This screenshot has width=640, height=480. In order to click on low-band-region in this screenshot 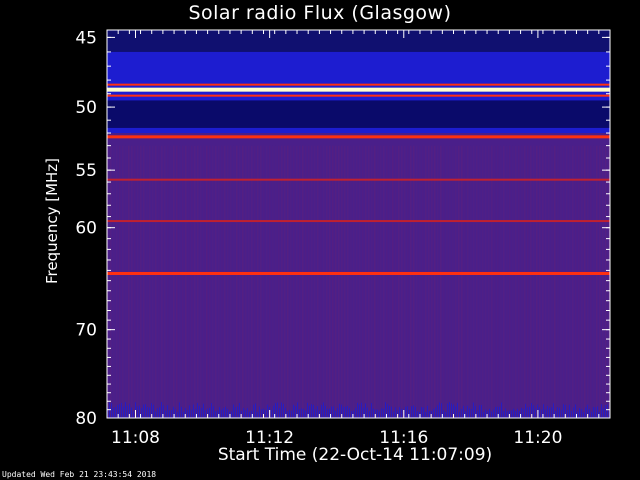, I will do `click(358, 114)`.